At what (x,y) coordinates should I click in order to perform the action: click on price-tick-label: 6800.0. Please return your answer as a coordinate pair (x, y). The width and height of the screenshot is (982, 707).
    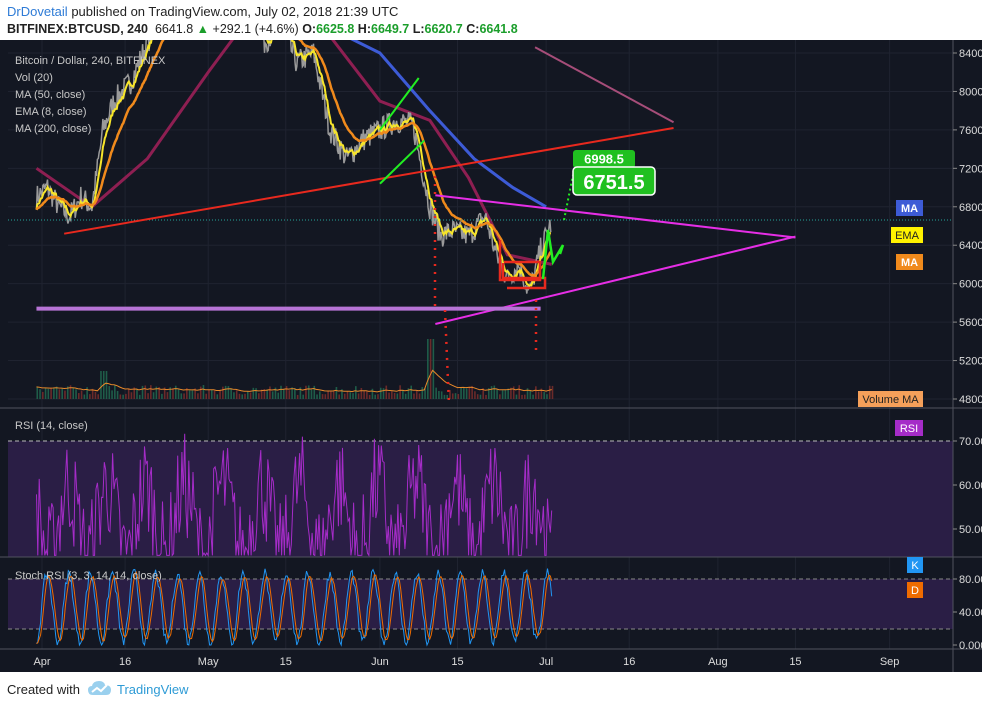
    Looking at the image, I should click on (970, 208).